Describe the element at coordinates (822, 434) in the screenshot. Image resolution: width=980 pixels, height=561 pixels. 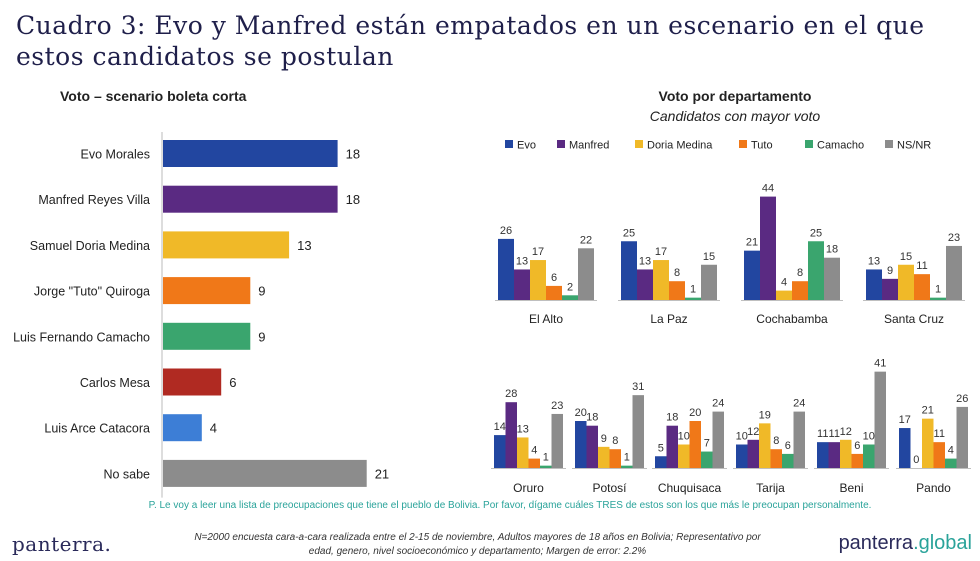
I see `data-label: 11` at that location.